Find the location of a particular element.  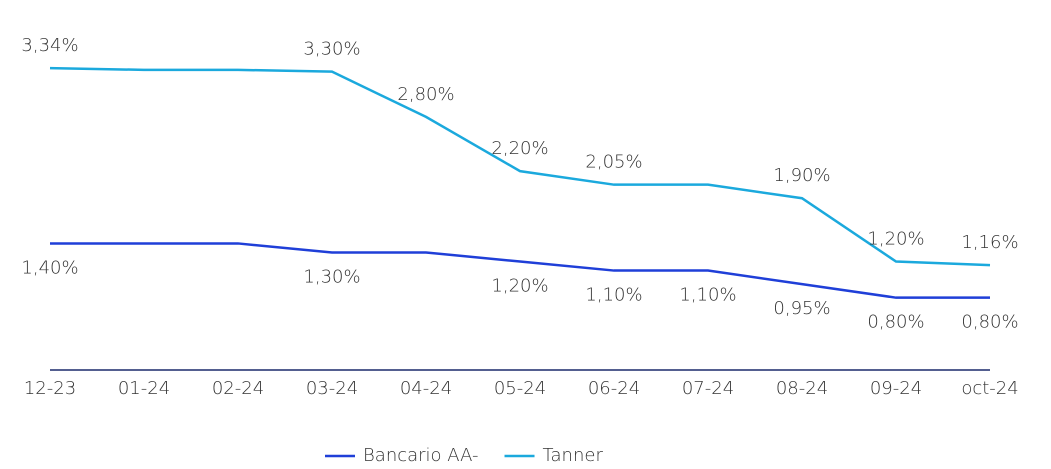

legend-label: Bancario AA- is located at coordinates (421, 455).